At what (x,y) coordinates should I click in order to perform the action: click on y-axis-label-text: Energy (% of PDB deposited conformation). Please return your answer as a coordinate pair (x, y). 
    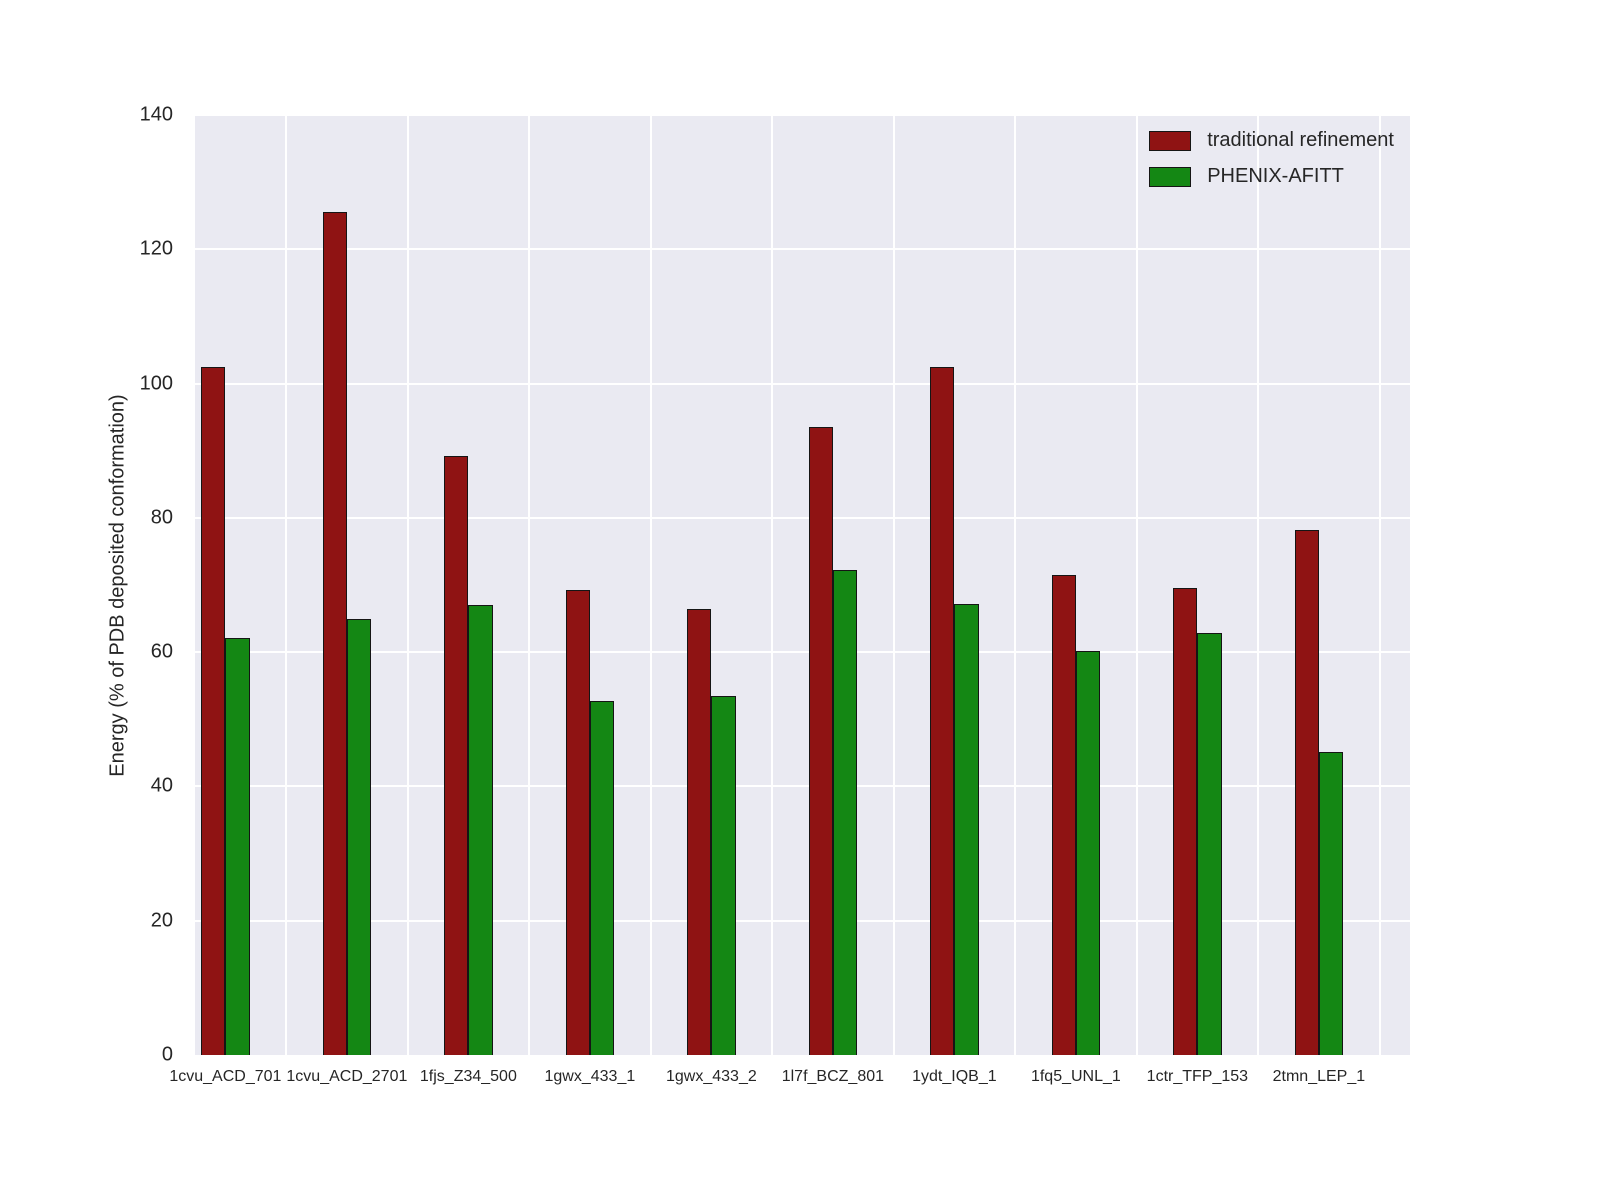
    Looking at the image, I should click on (117, 585).